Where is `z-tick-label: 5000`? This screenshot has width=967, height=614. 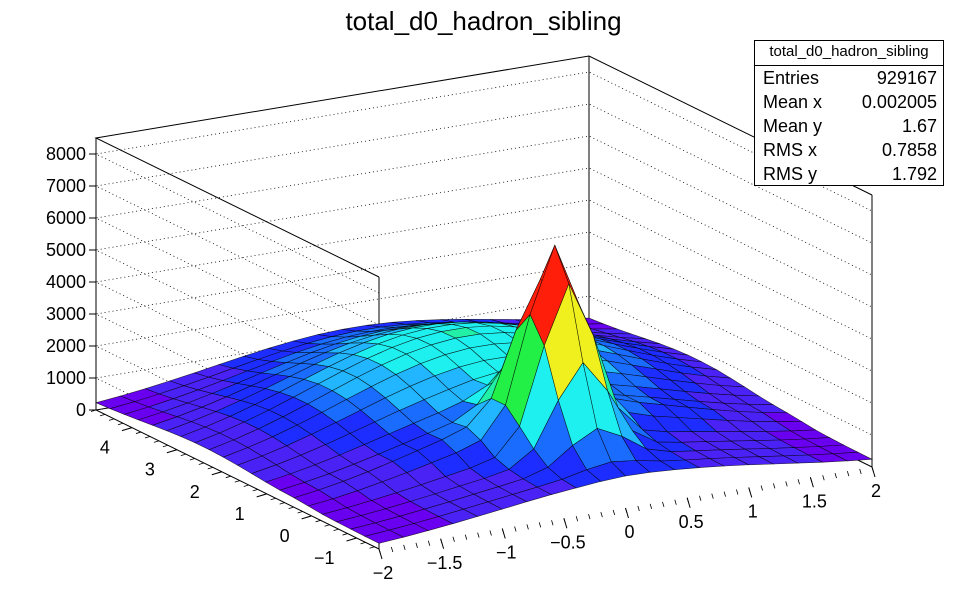 z-tick-label: 5000 is located at coordinates (66, 250).